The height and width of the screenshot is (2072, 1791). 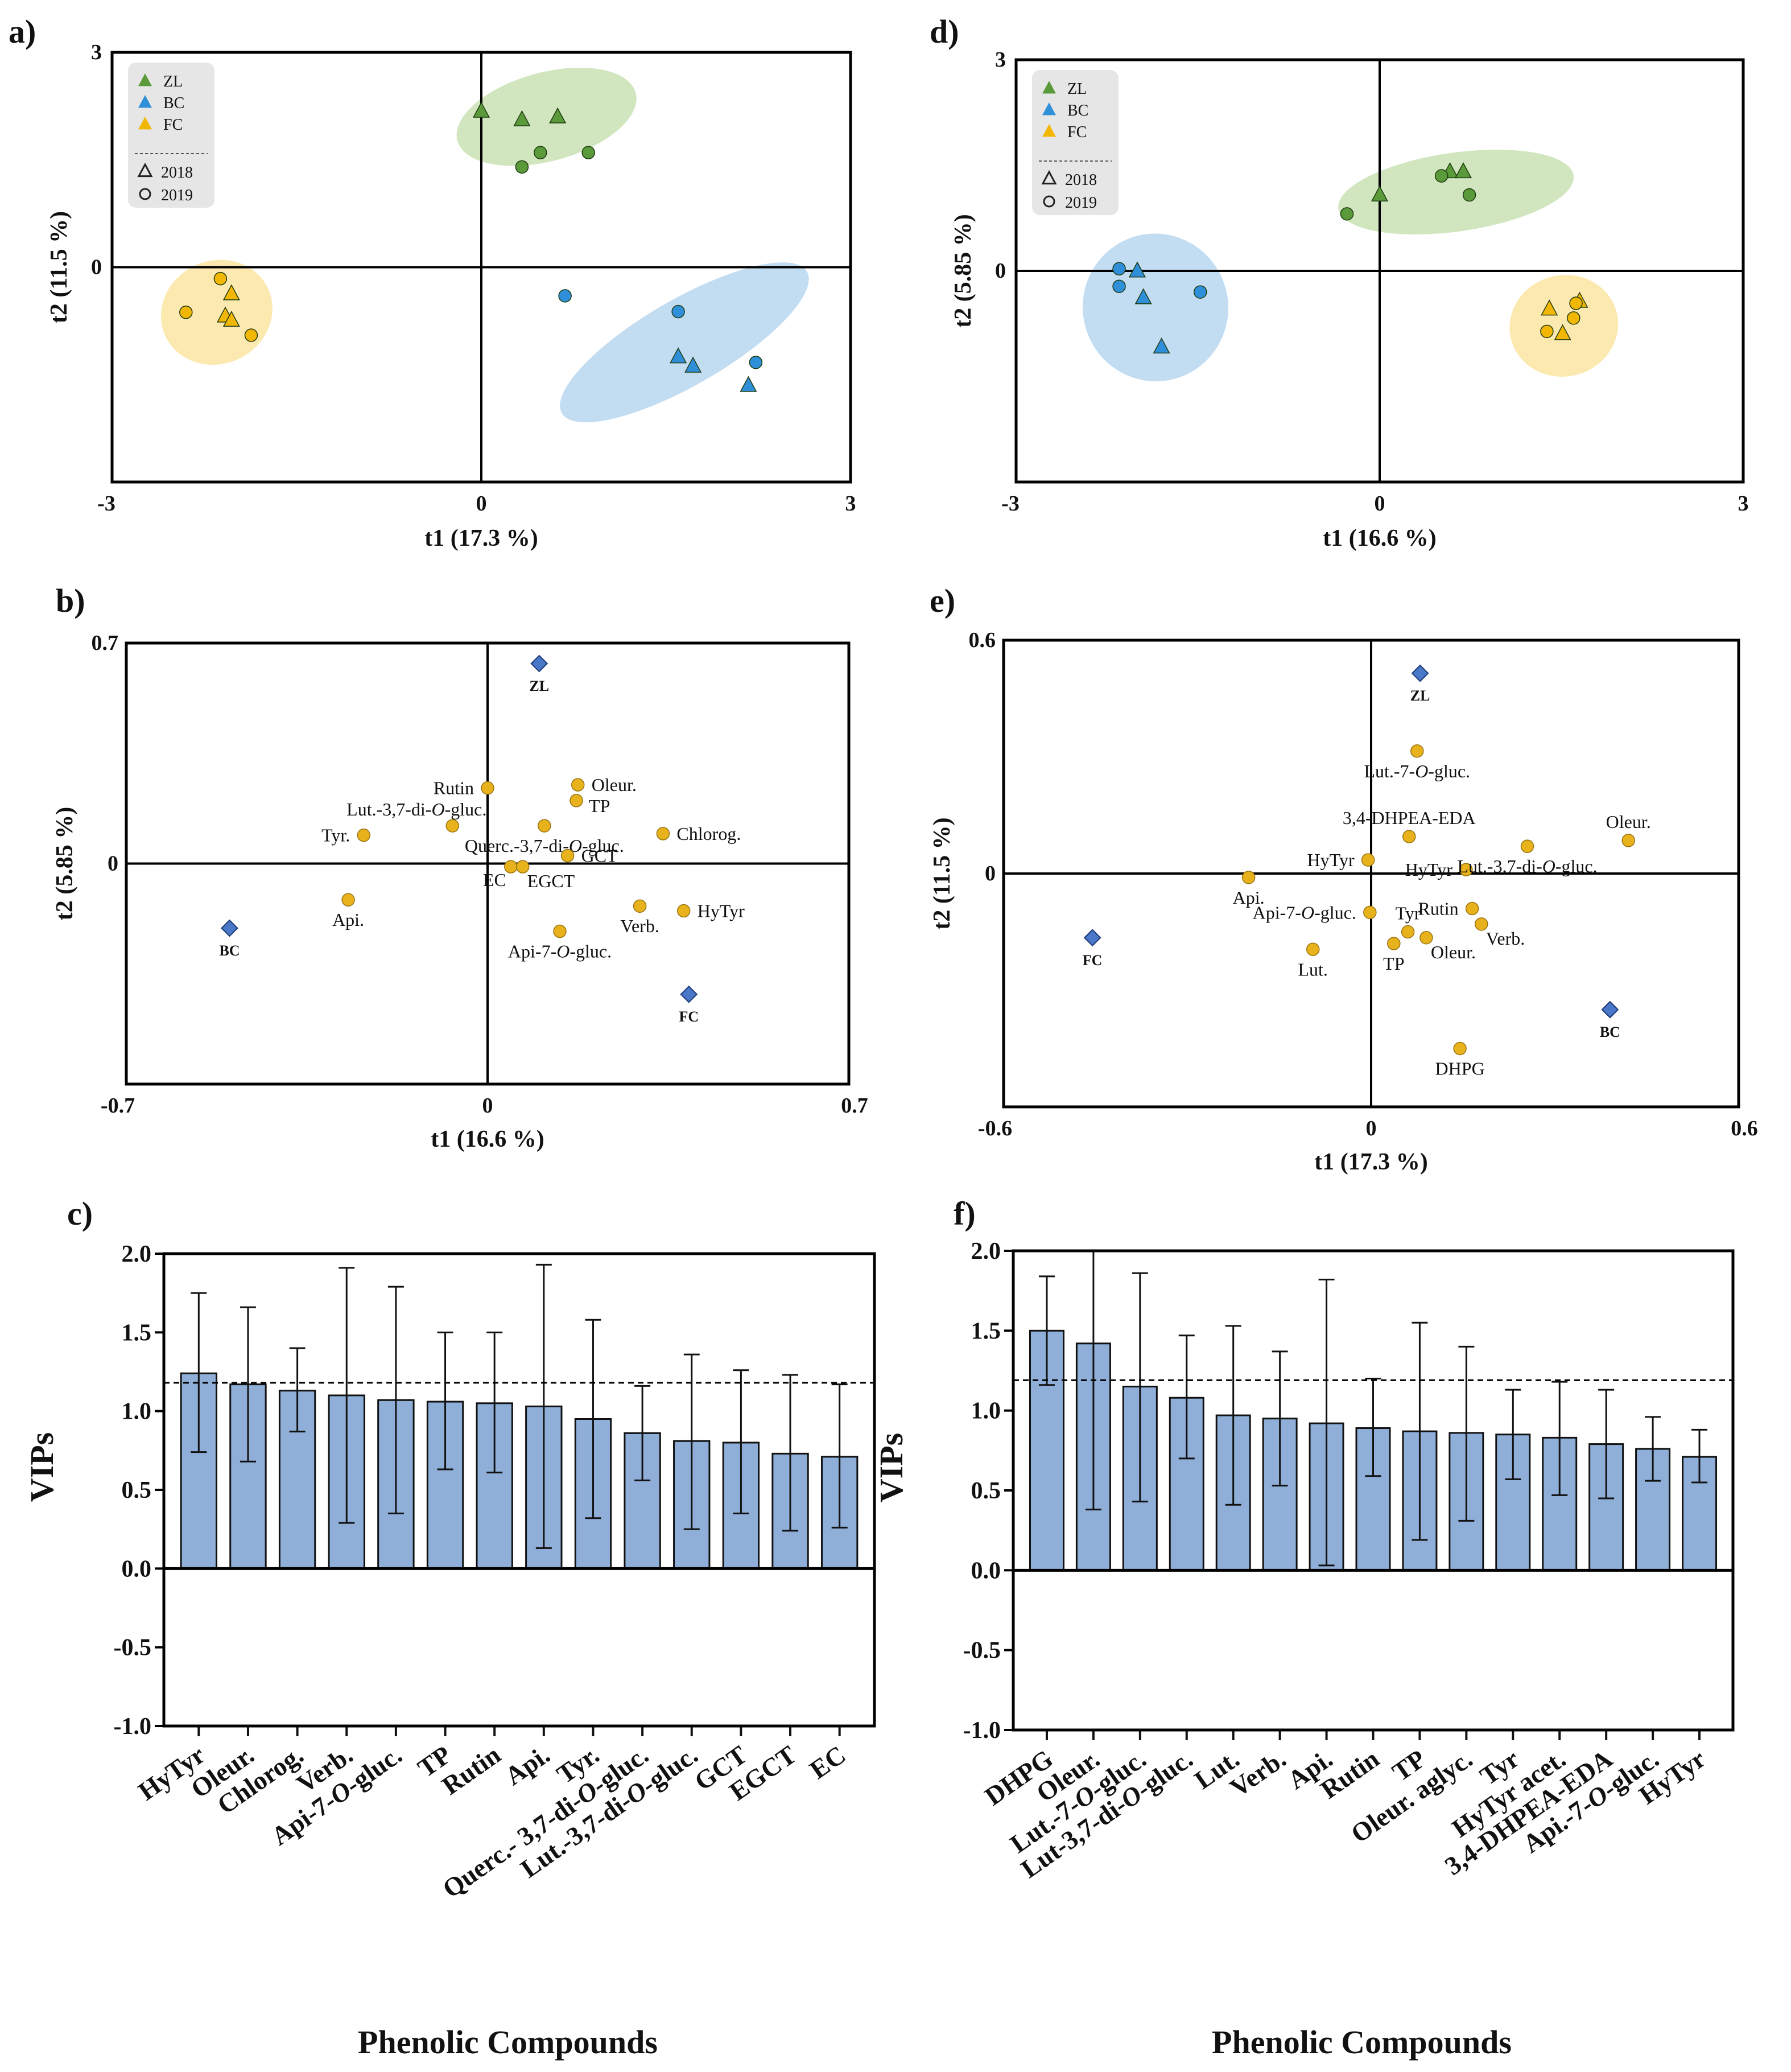 What do you see at coordinates (481, 538) in the screenshot?
I see `x-axis-title: t1 (17.3 %)` at bounding box center [481, 538].